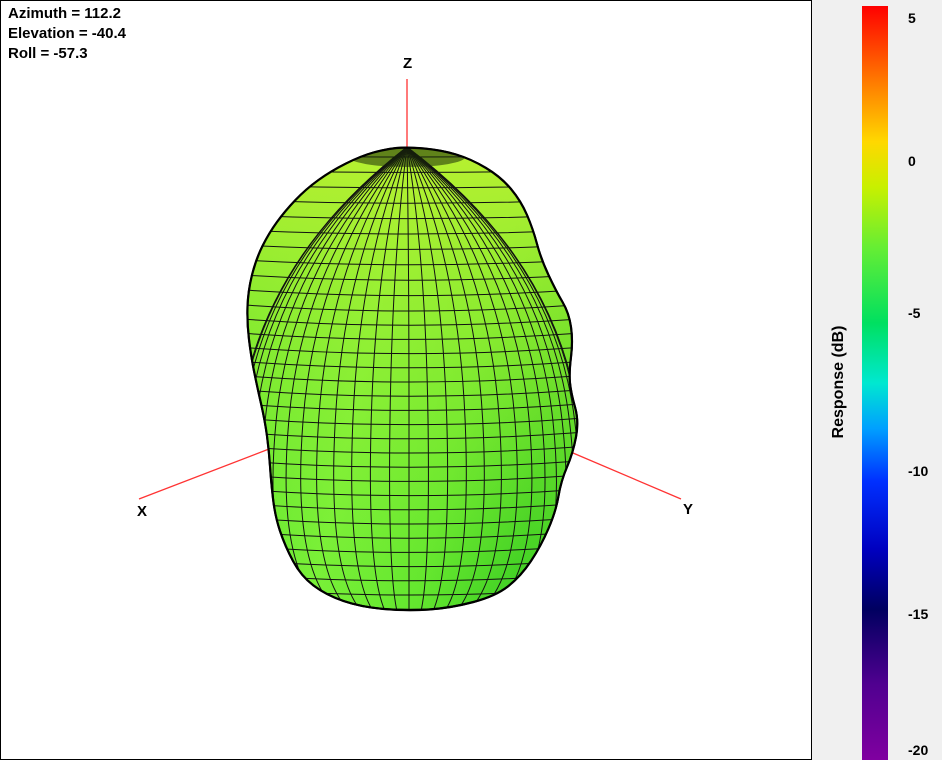 This screenshot has width=942, height=761. Describe the element at coordinates (875, 383) in the screenshot. I see `colorbar-gradient` at that location.